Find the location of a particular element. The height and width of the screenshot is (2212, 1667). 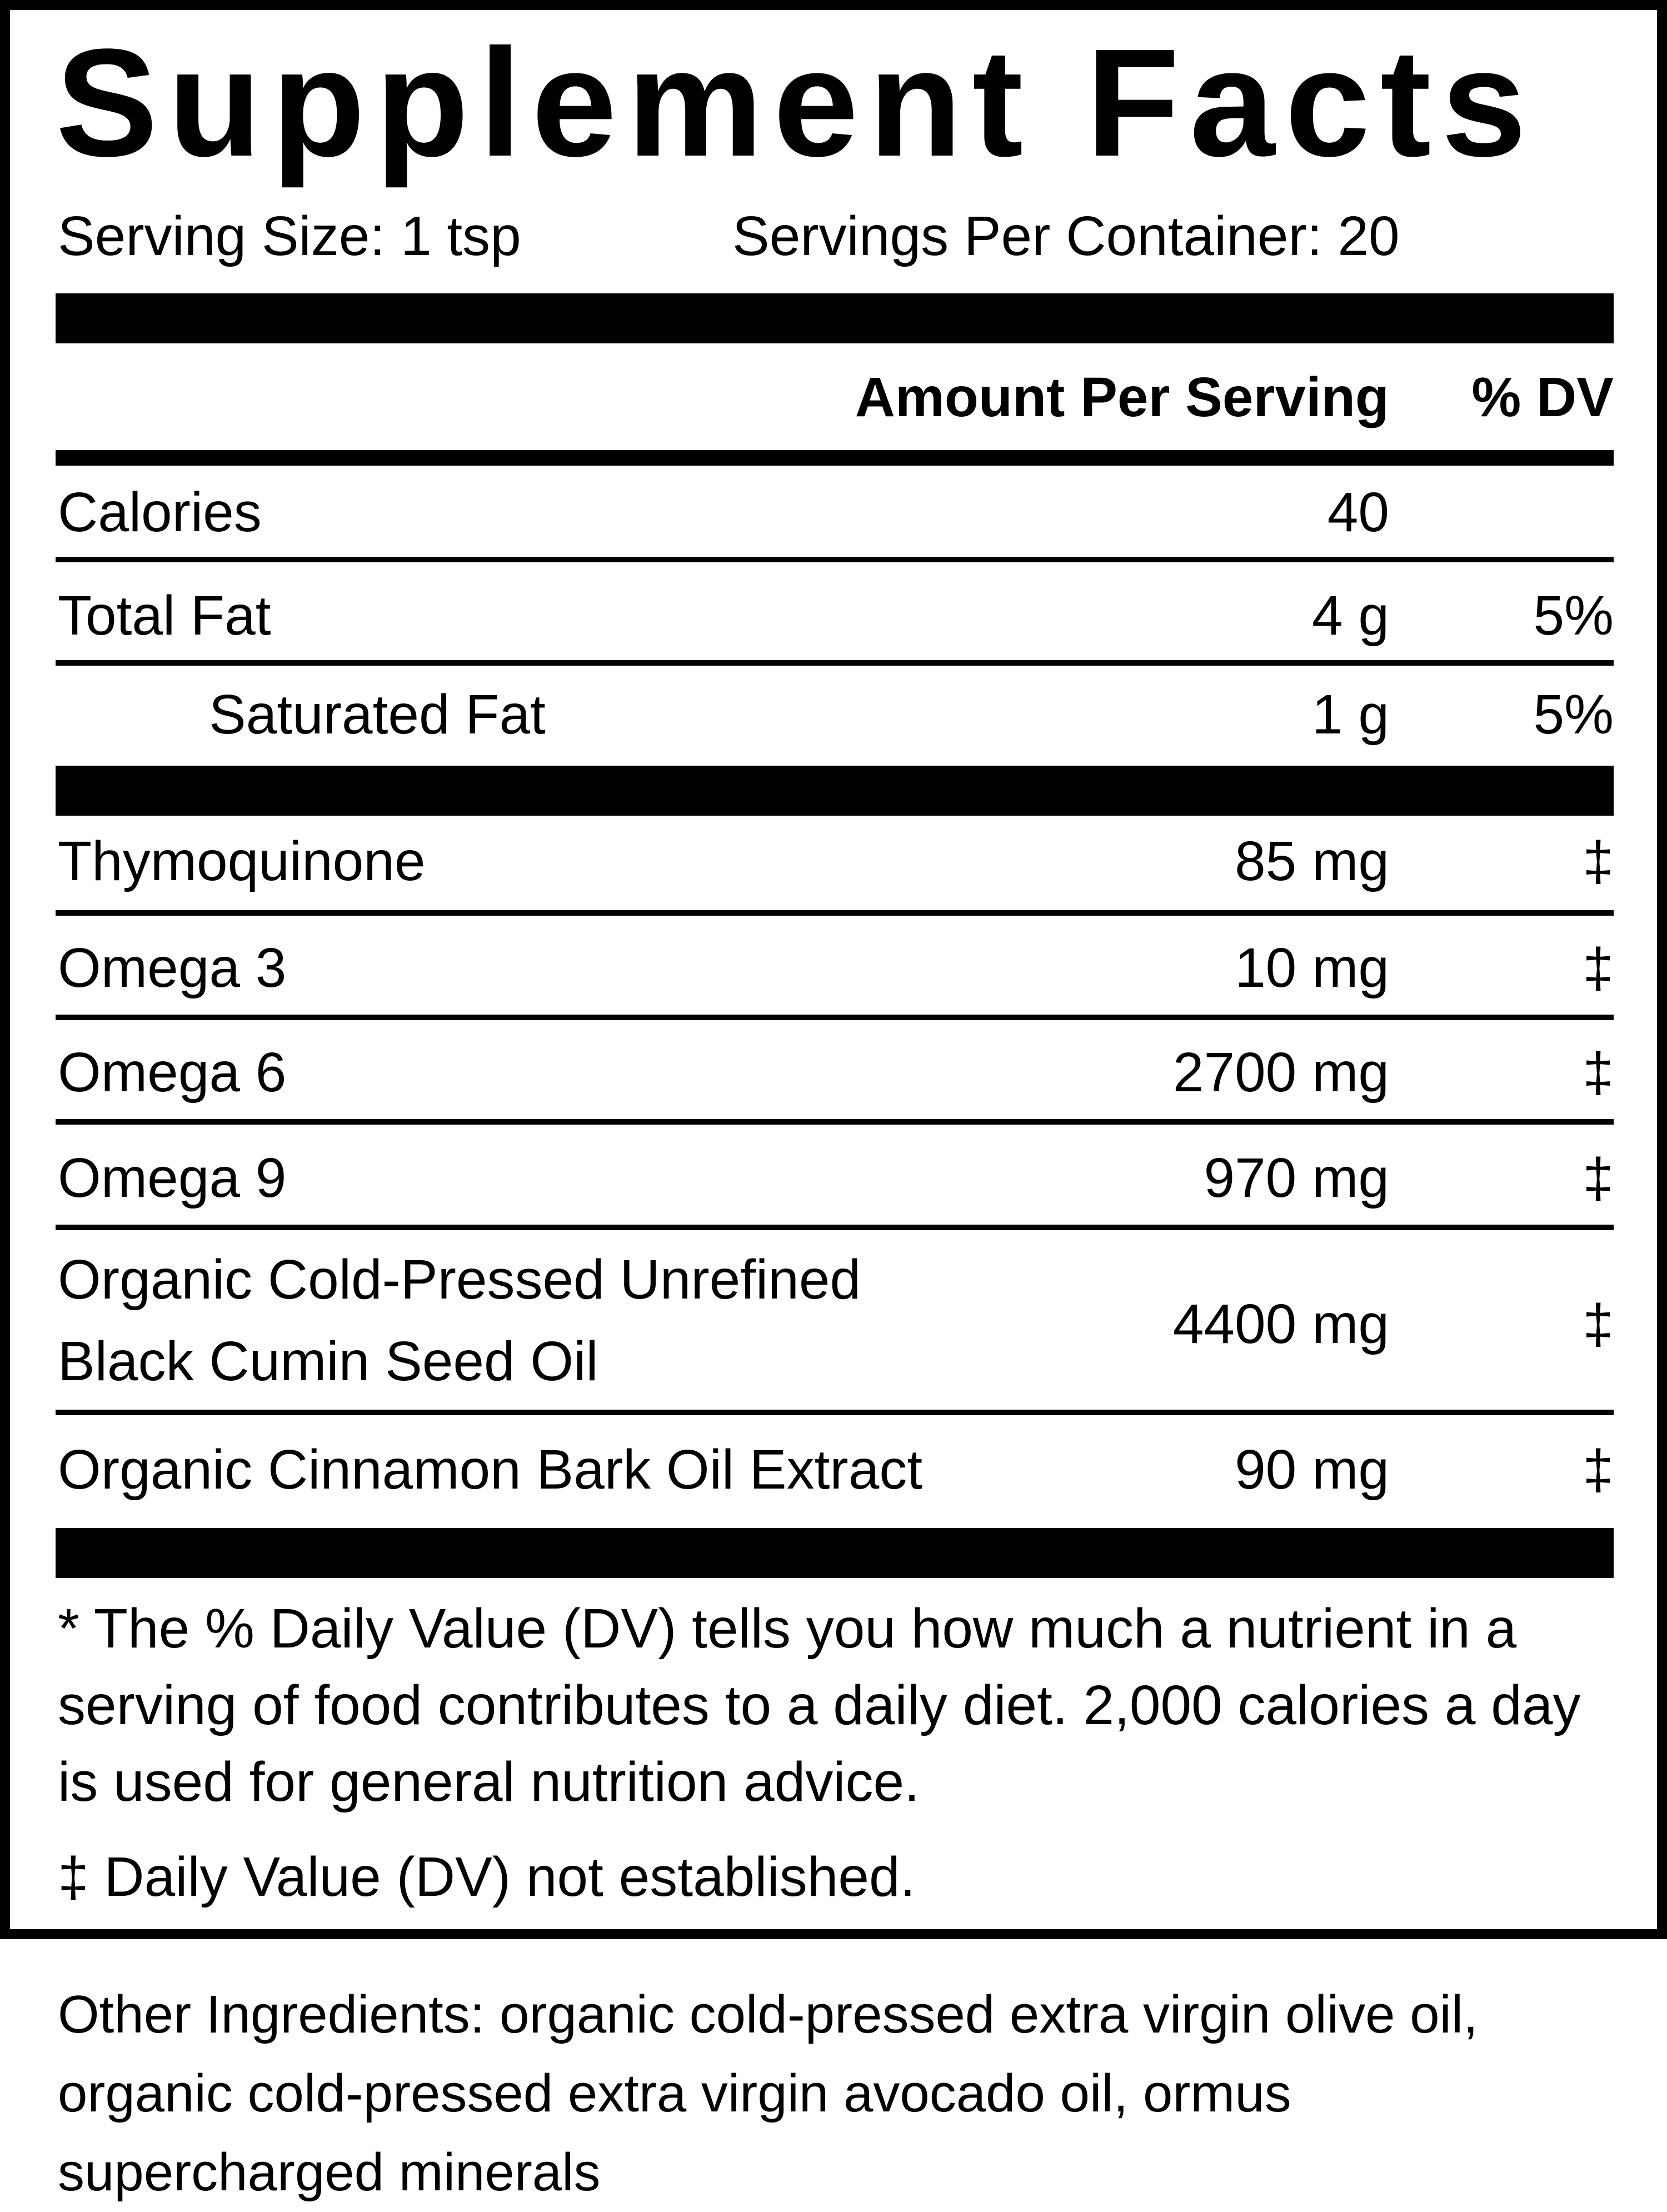

nutrient-amount: 2700 mg is located at coordinates (1280, 1072).